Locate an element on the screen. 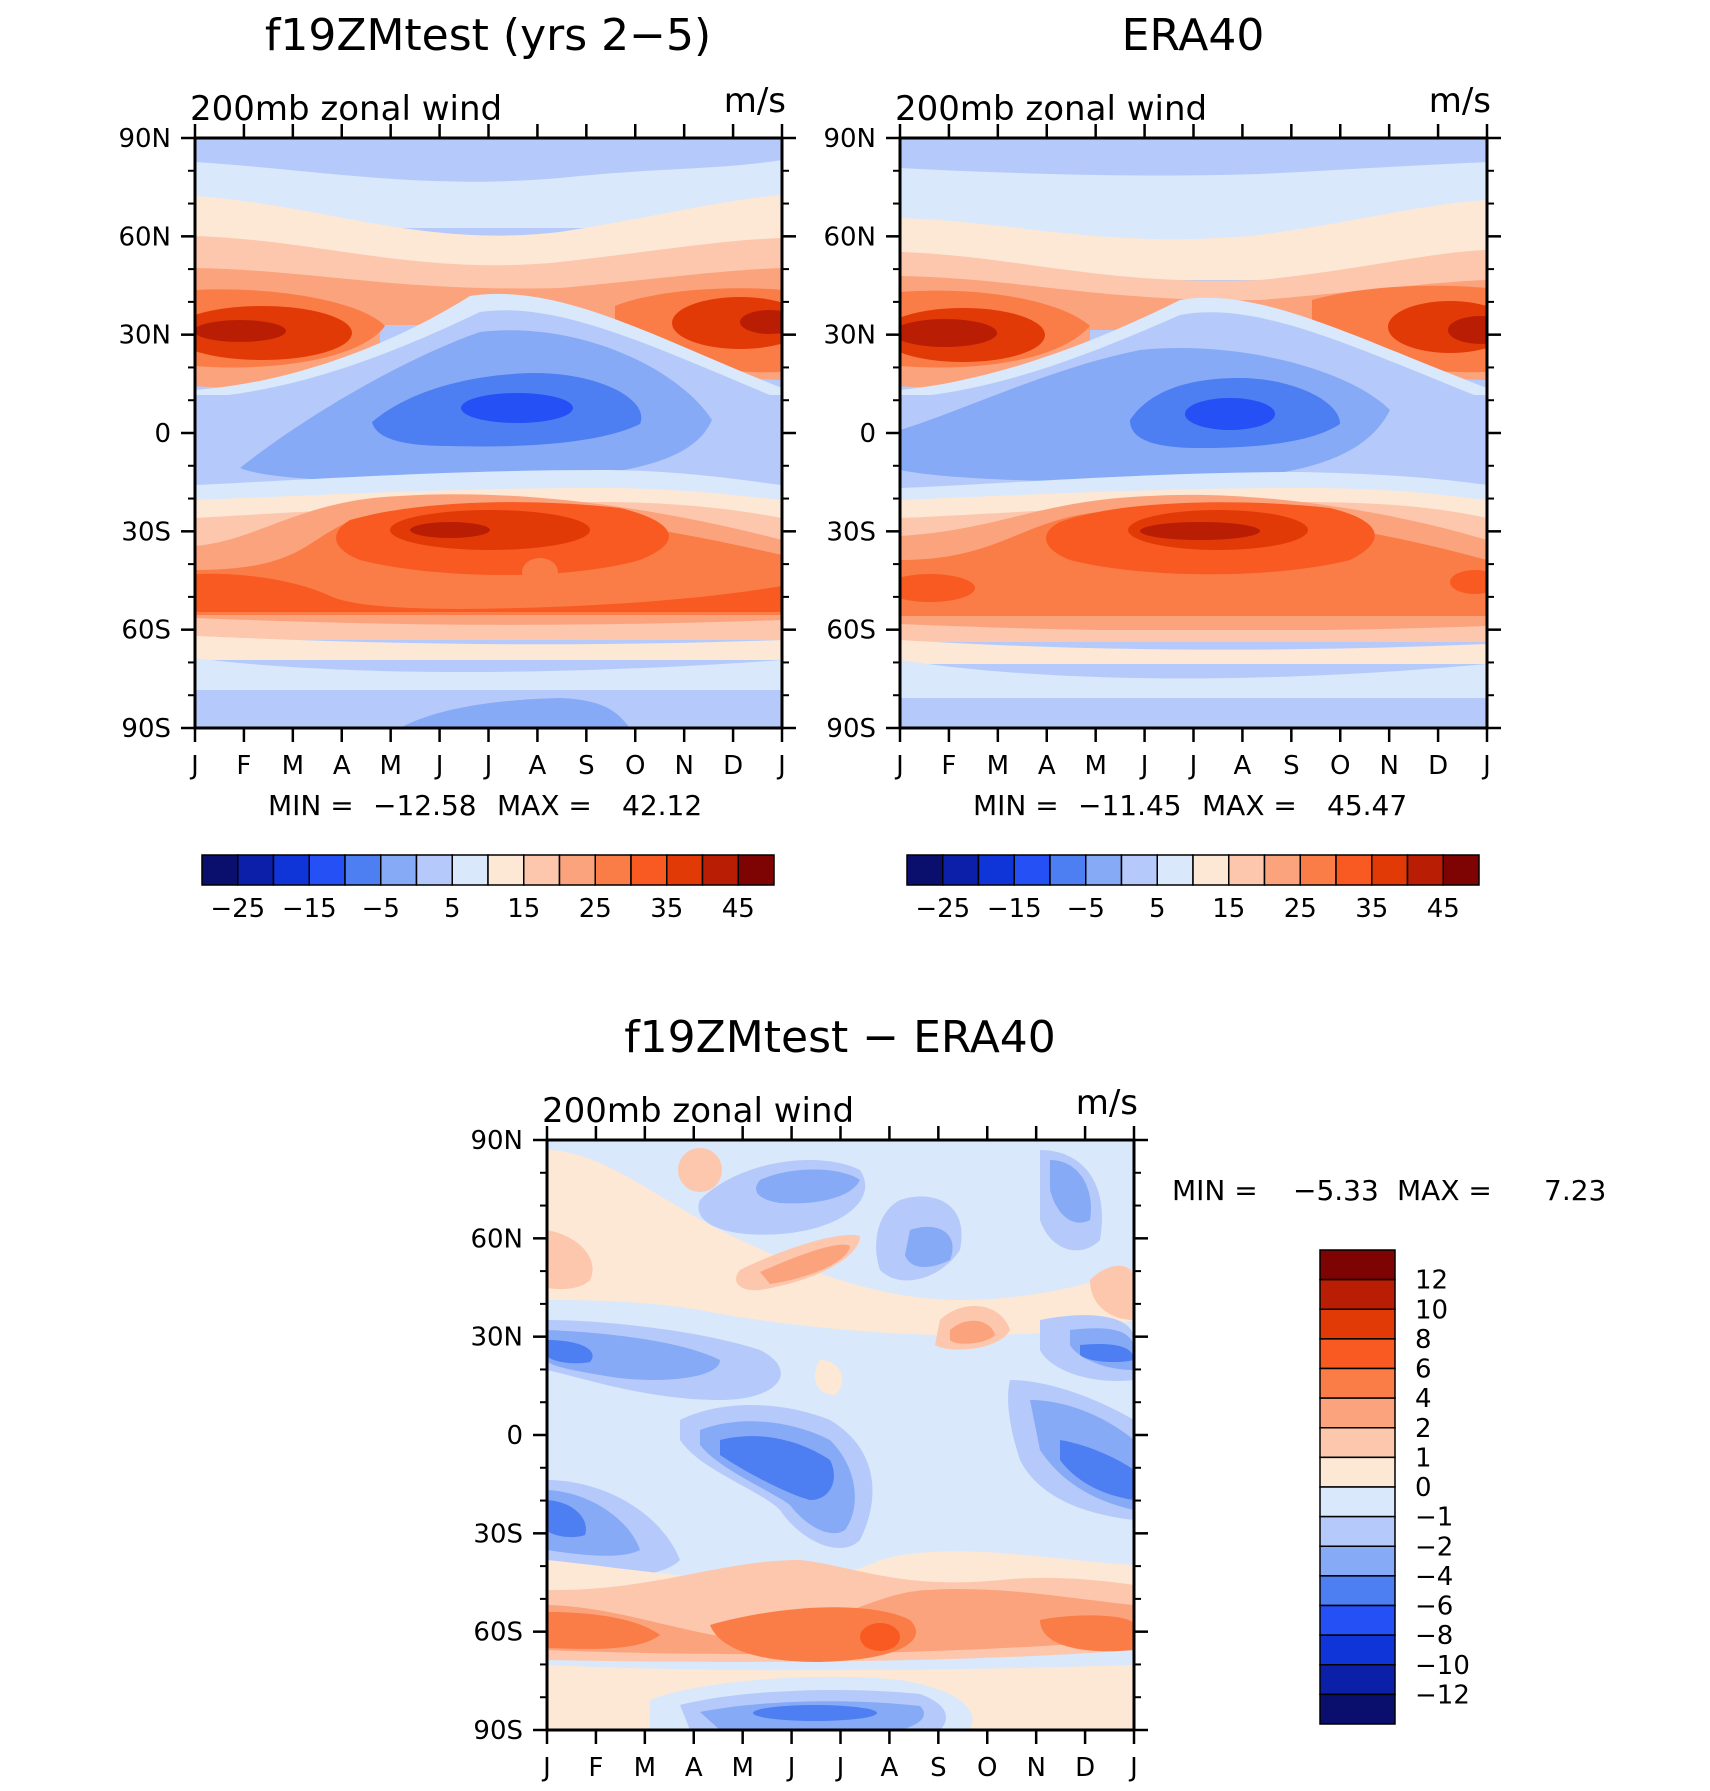 The width and height of the screenshot is (1710, 1791). colorbar-model: −25 −15 −5 5 15 25 35 45 is located at coordinates (488, 889).